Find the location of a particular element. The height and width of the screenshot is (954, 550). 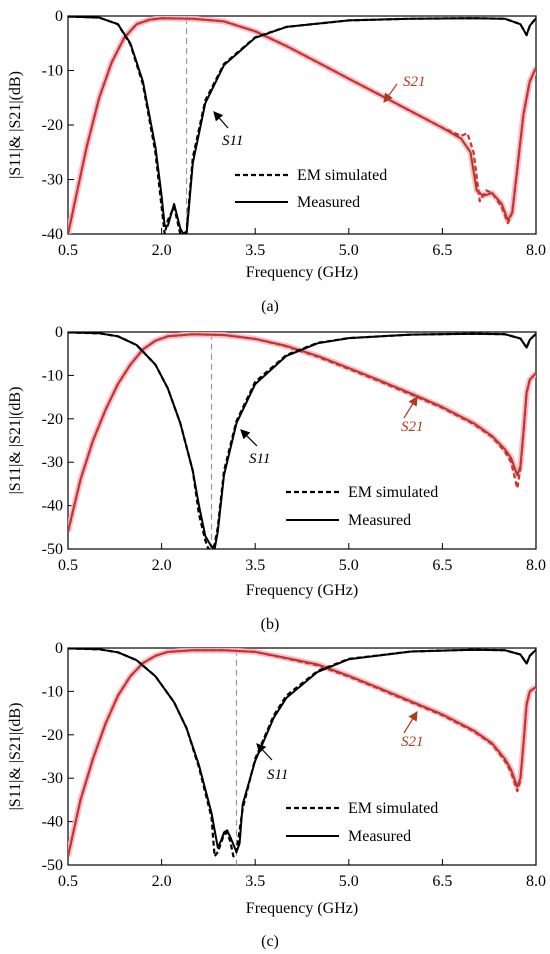

panel-caption: (c) is located at coordinates (270, 941).